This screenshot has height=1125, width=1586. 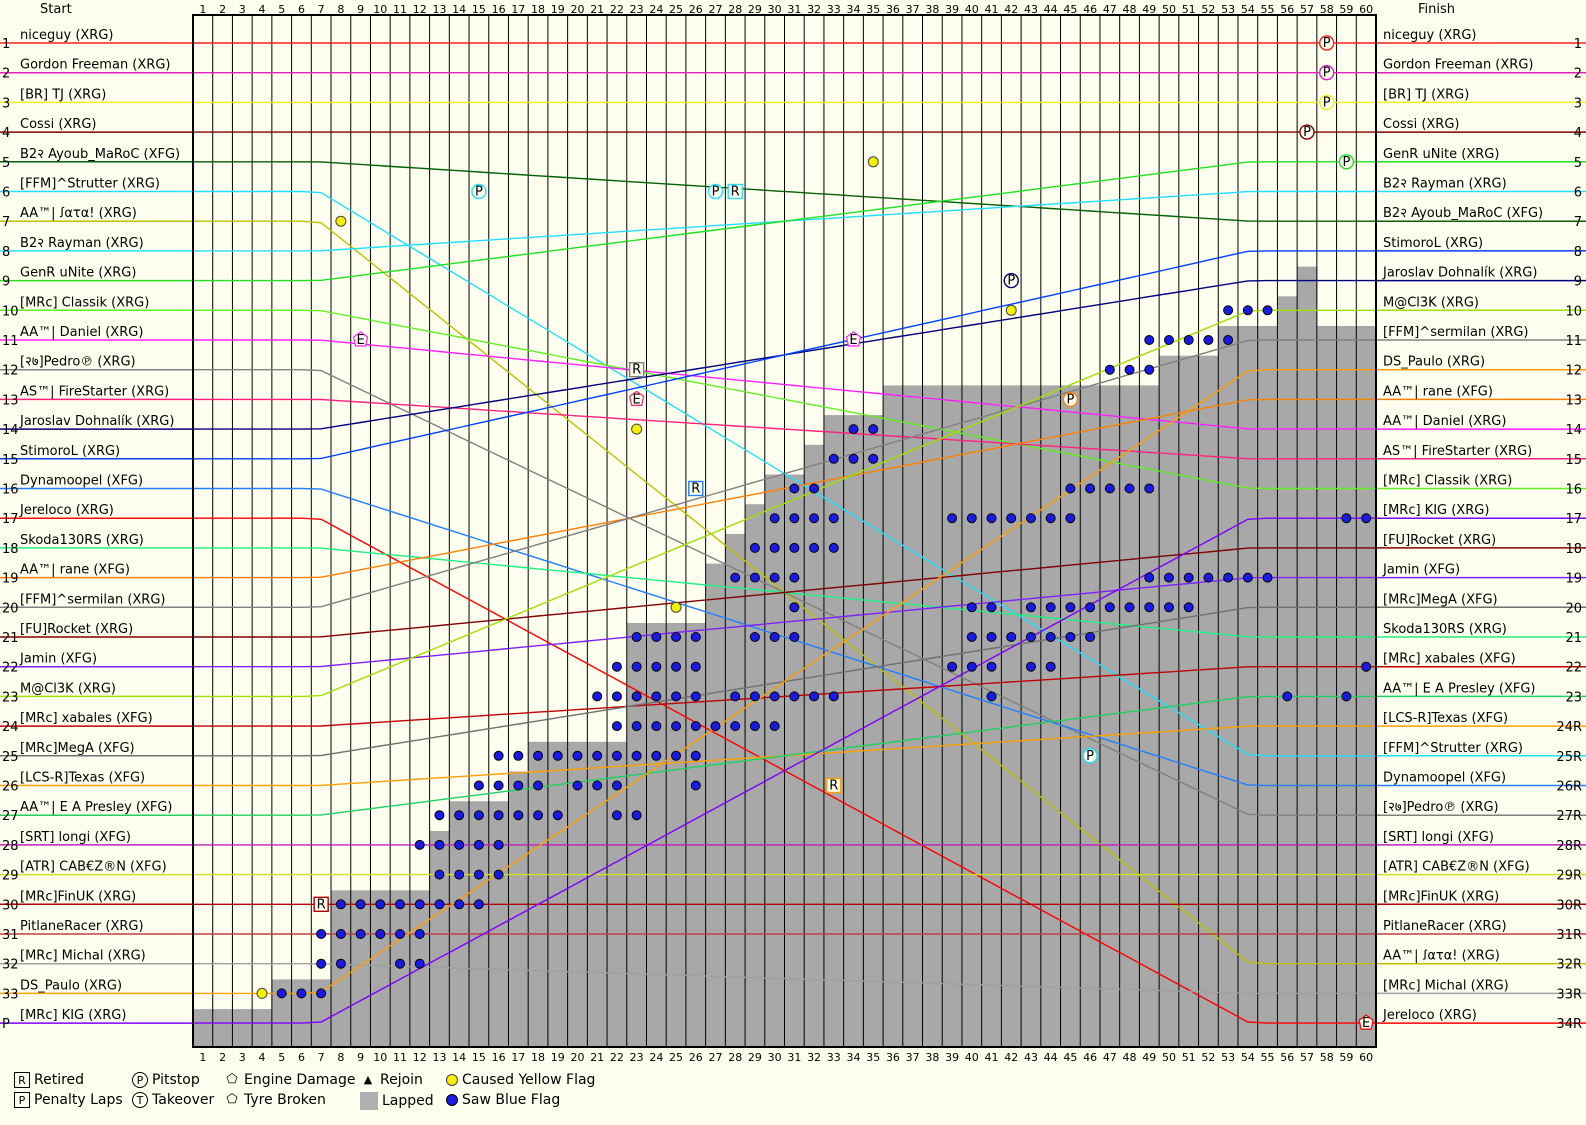 I want to click on lap-number-bottom: 2, so click(x=222, y=1057).